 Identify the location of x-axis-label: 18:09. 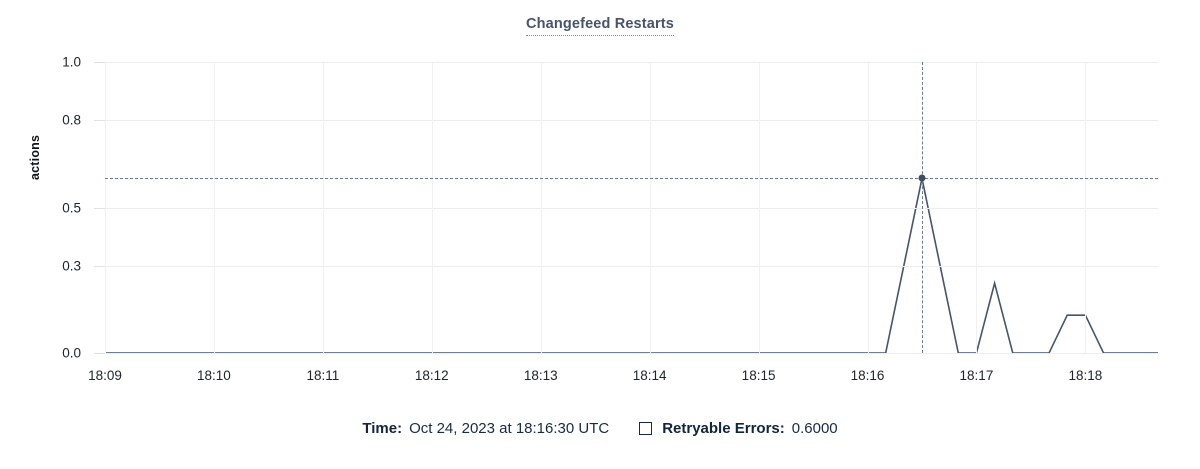
(105, 375).